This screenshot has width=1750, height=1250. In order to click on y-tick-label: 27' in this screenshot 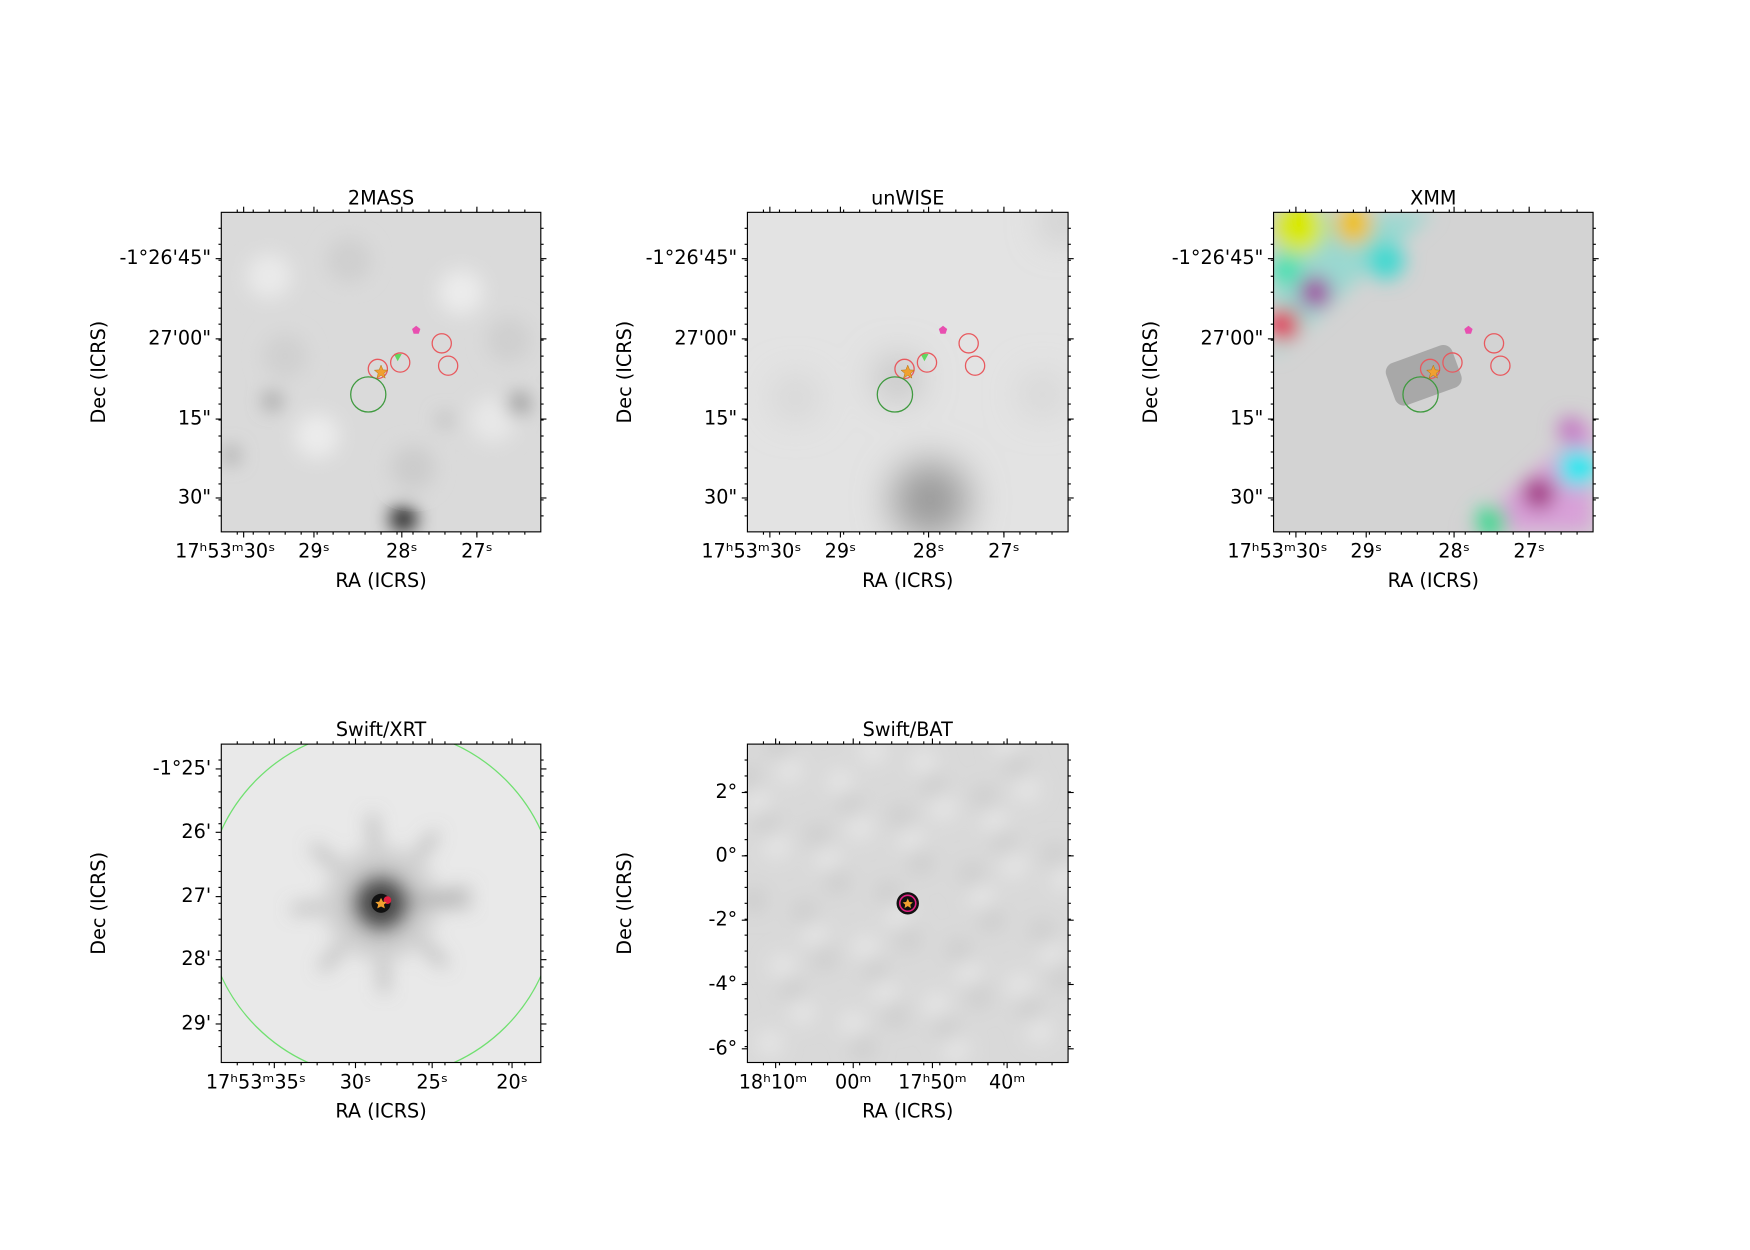, I will do `click(196, 895)`.